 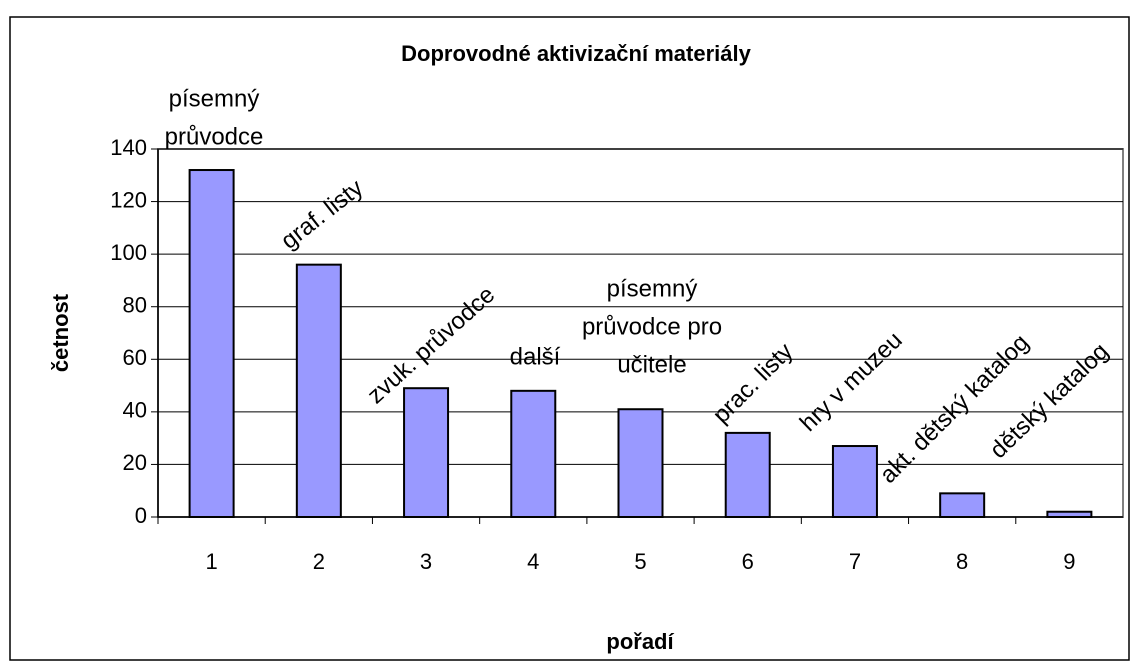 I want to click on x-tick-label: 8, so click(x=962, y=561).